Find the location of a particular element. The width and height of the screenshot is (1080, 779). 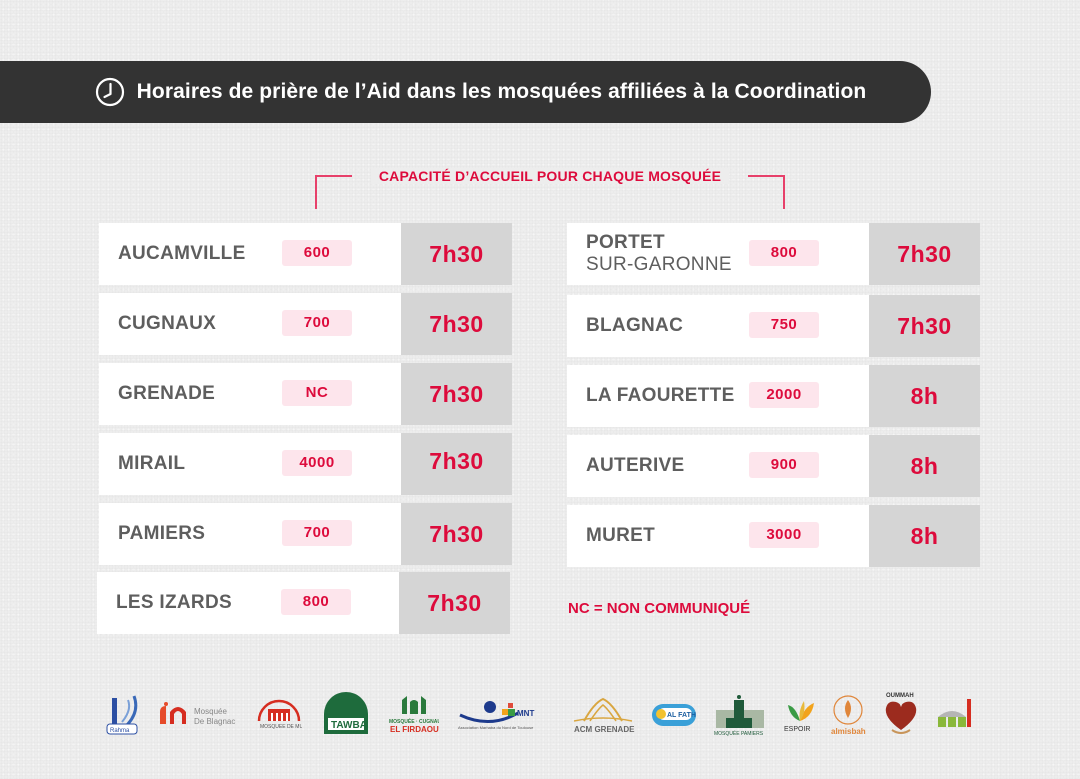

mm-logo is located at coordinates (955, 715).